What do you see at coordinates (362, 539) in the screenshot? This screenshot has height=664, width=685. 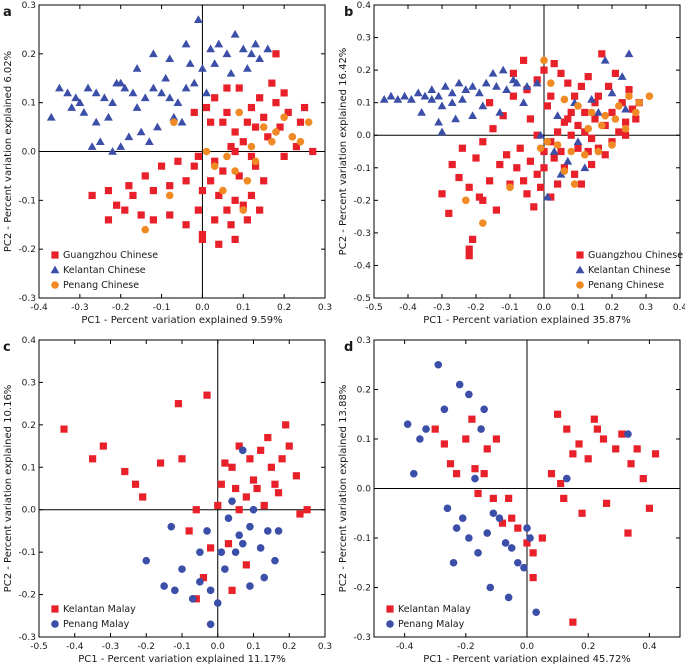 I see `y-tick-label: -0.1` at bounding box center [362, 539].